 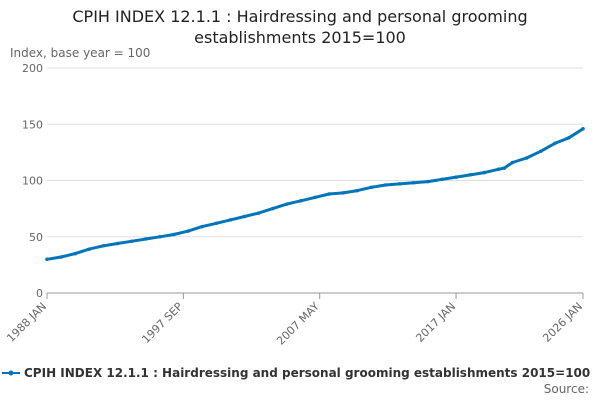 I want to click on x-axis: 1988 JAN 1997 SEP 2007 MAY 2017 JAN 2026 JAN, so click(x=294, y=320).